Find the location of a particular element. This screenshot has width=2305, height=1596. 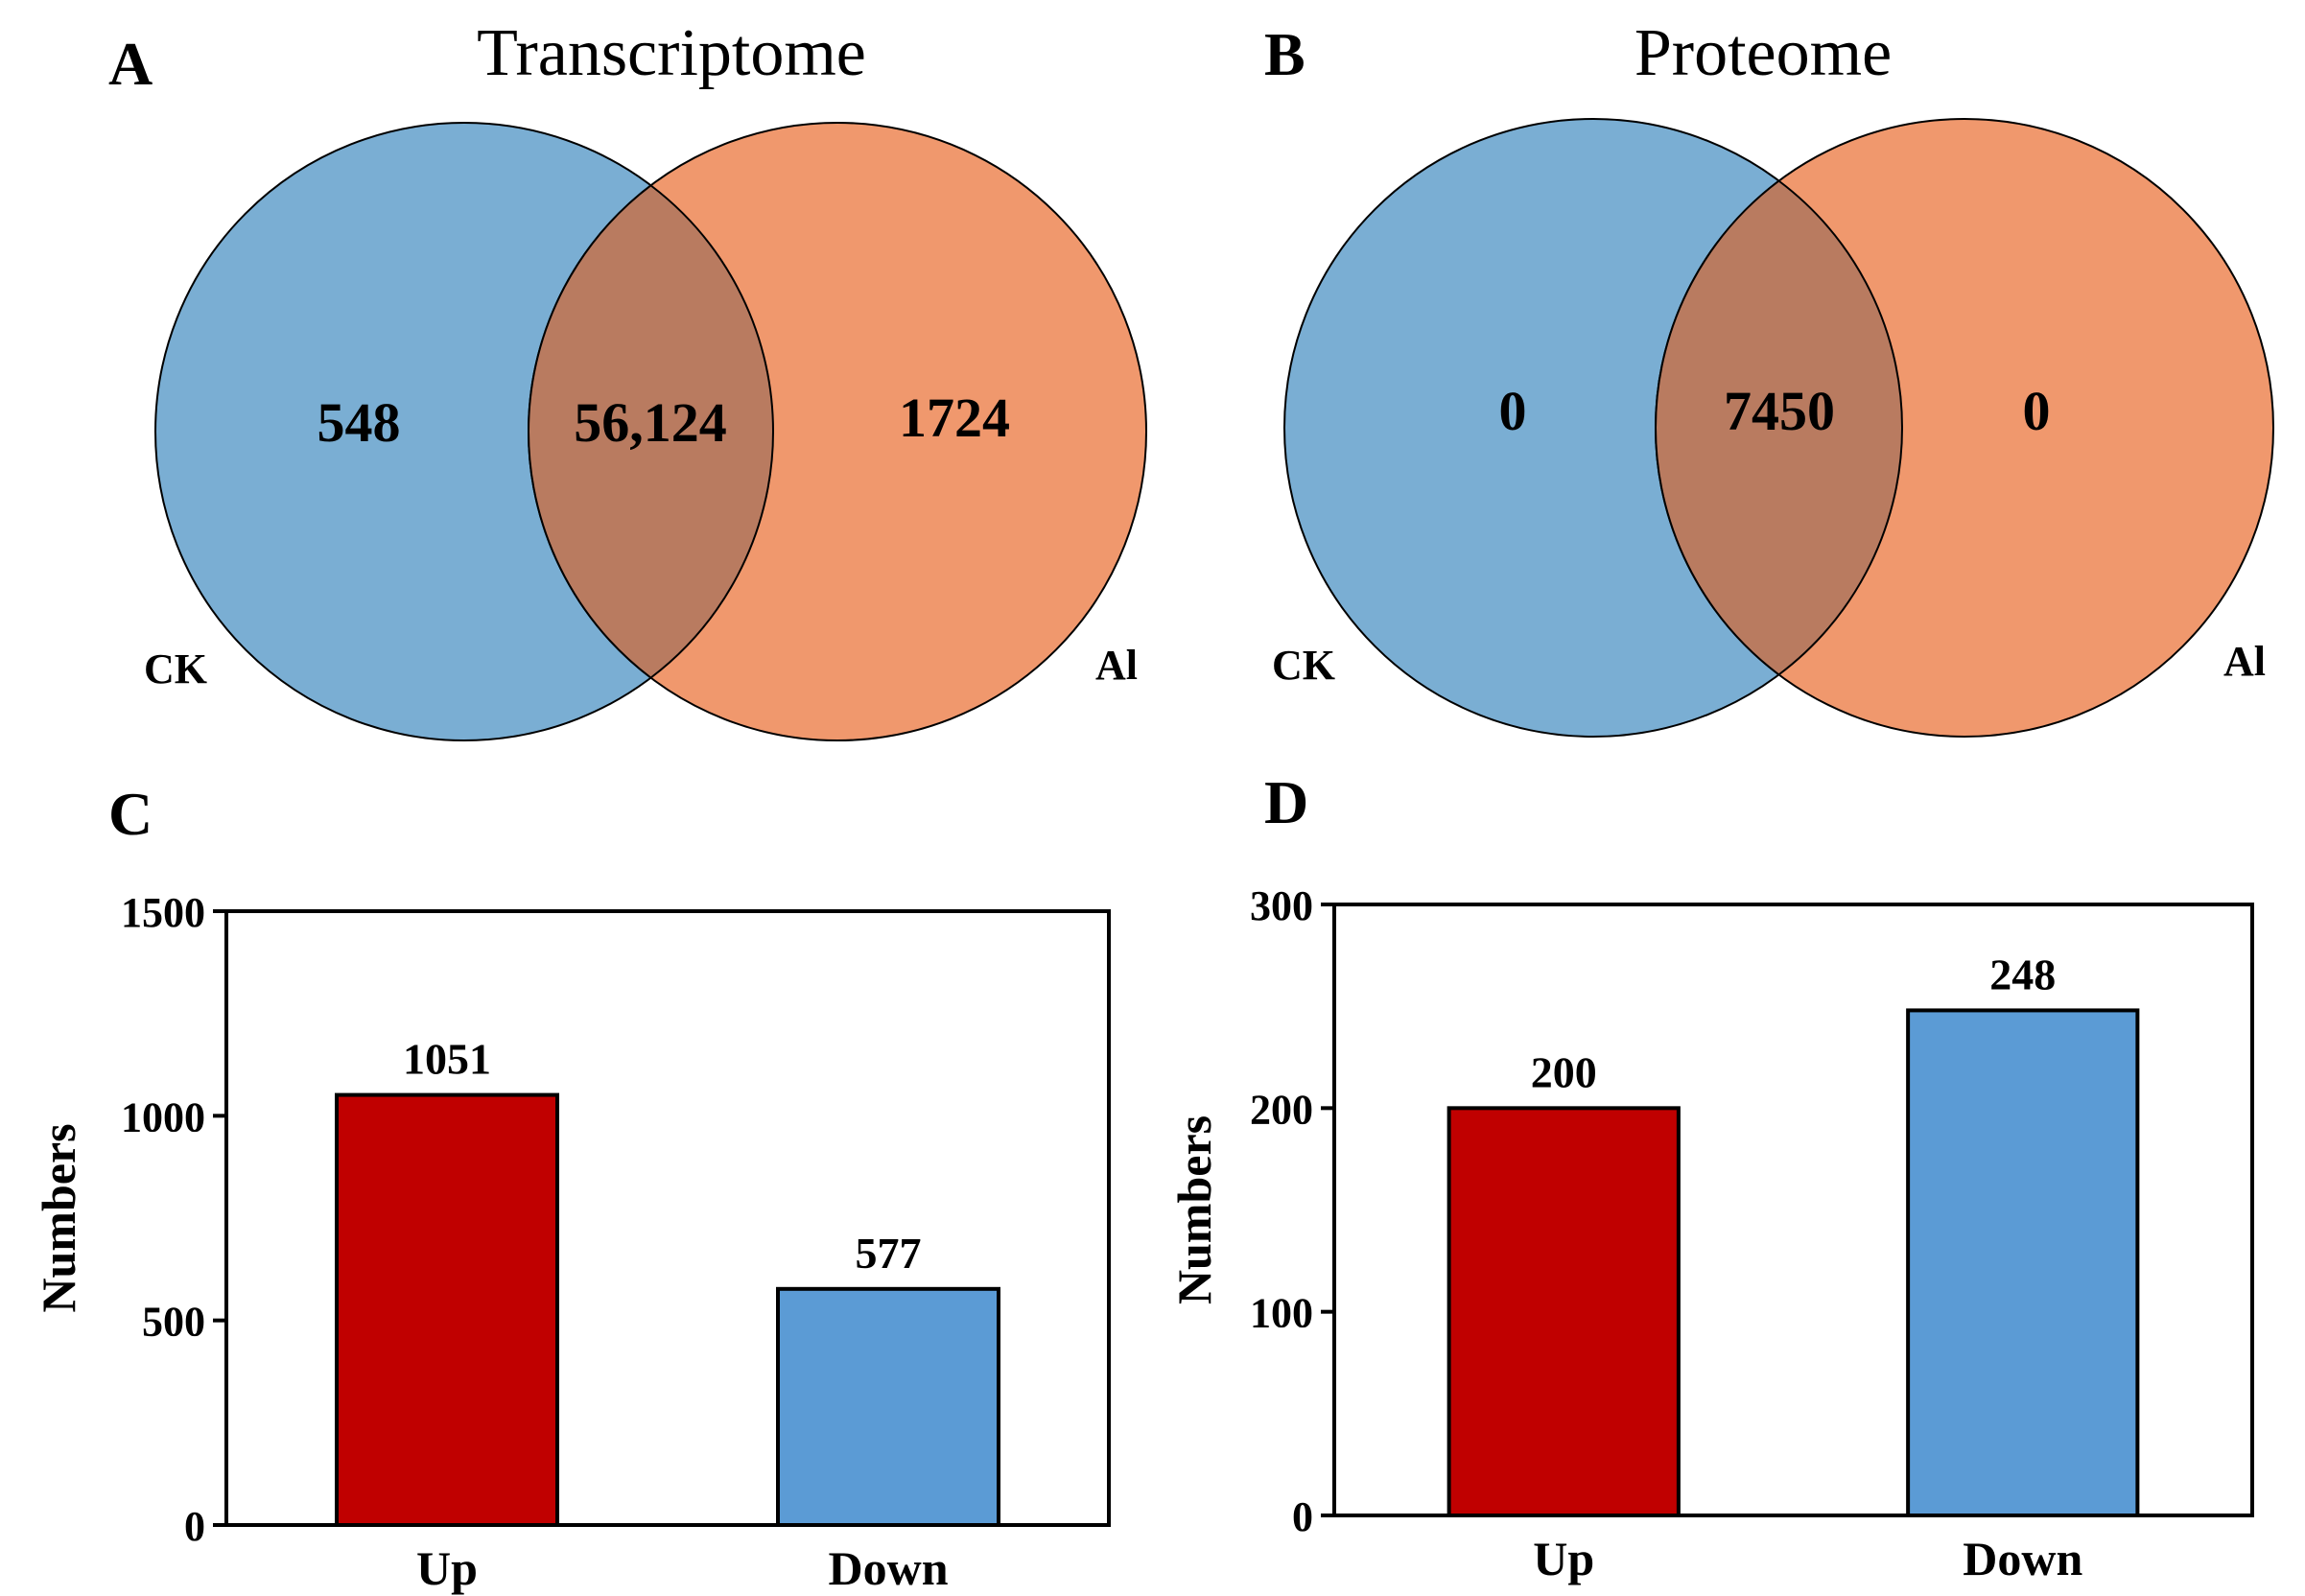

bar-value-label-up: 200 is located at coordinates (1564, 1071).